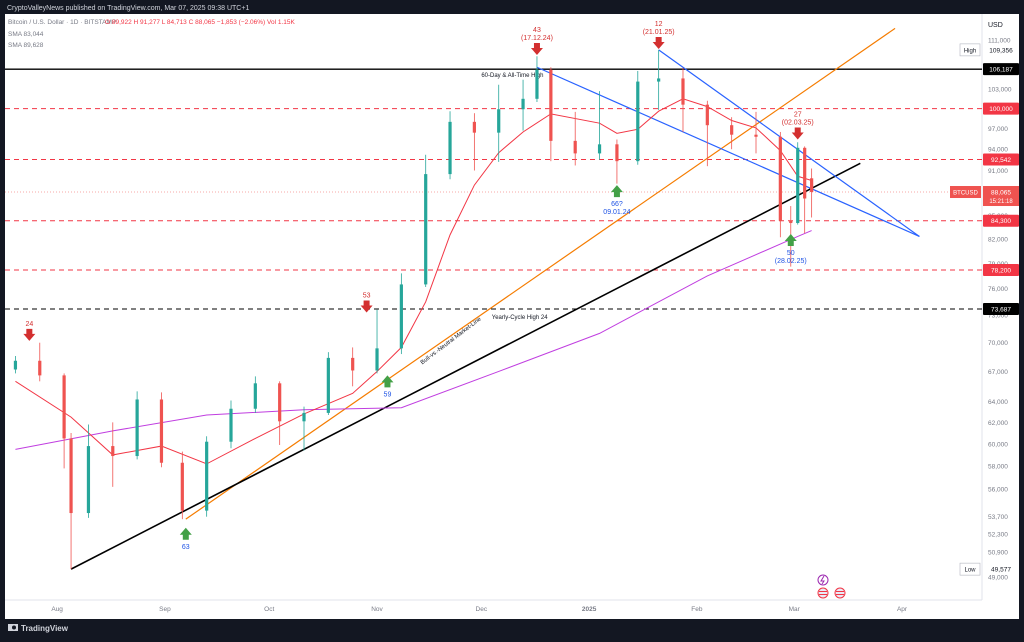 The height and width of the screenshot is (642, 1024). Describe the element at coordinates (998, 517) in the screenshot. I see `price-tick-label: 53,700` at that location.